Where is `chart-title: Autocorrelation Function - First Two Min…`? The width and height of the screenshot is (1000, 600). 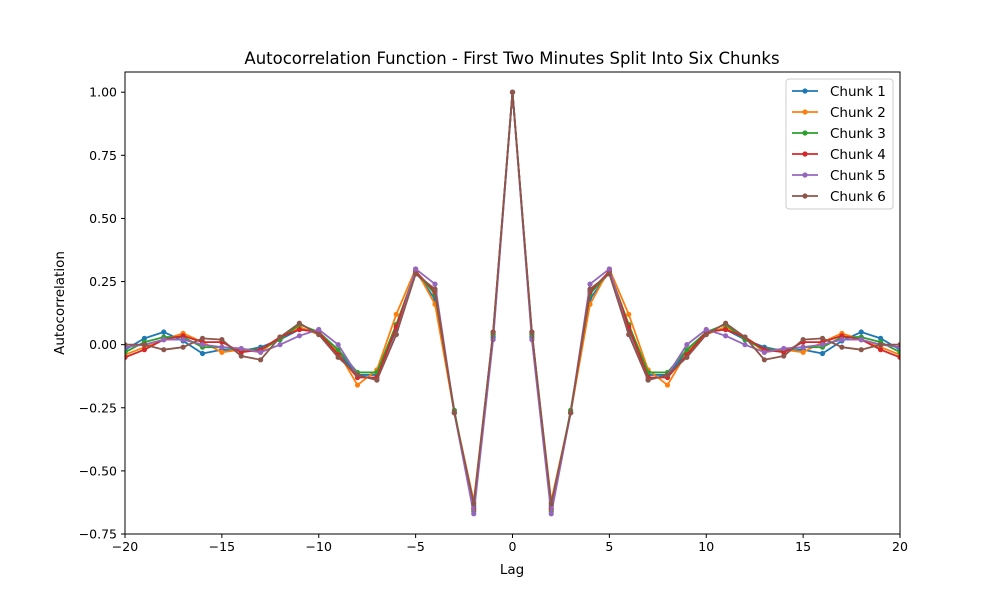
chart-title: Autocorrelation Function - First Two Min… is located at coordinates (511, 58).